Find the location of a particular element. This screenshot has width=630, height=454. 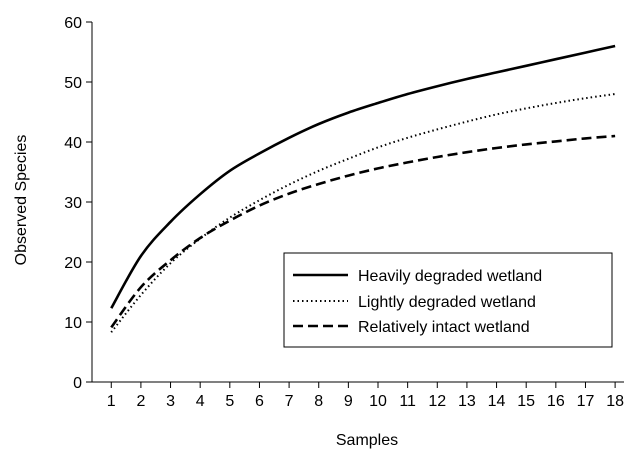

x-tick-label: 4 is located at coordinates (200, 401).